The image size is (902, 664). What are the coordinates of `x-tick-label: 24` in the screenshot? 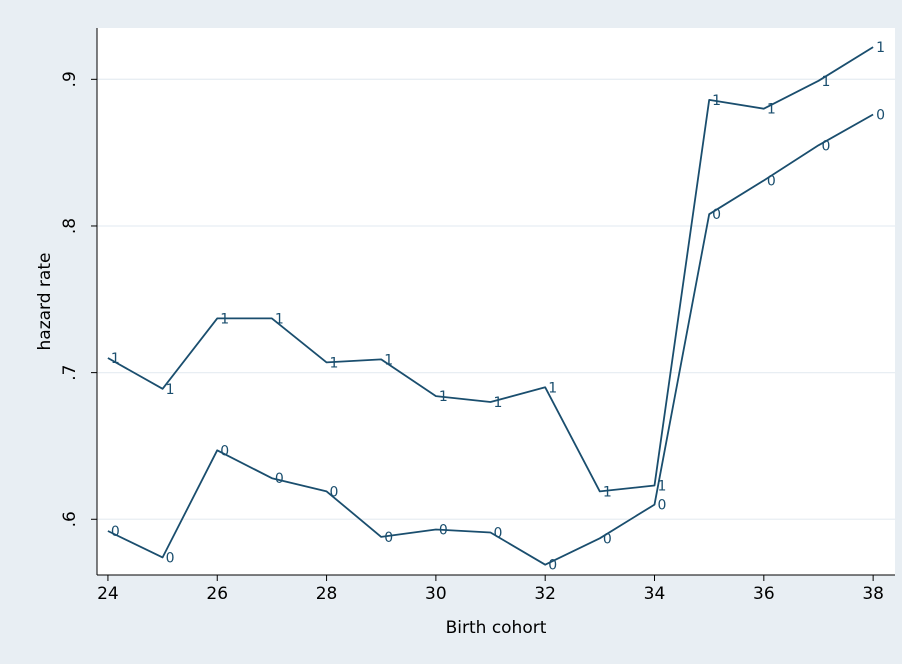 It's located at (108, 594).